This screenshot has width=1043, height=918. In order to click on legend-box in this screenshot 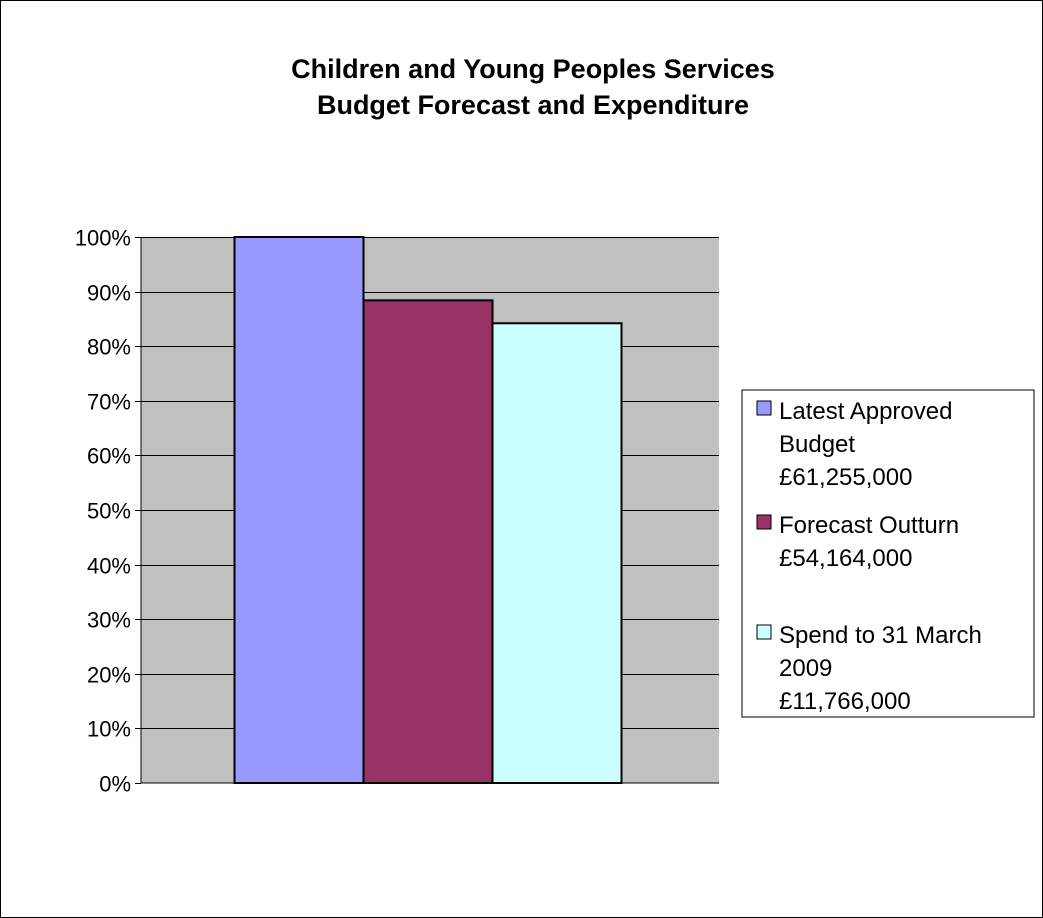, I will do `click(888, 553)`.